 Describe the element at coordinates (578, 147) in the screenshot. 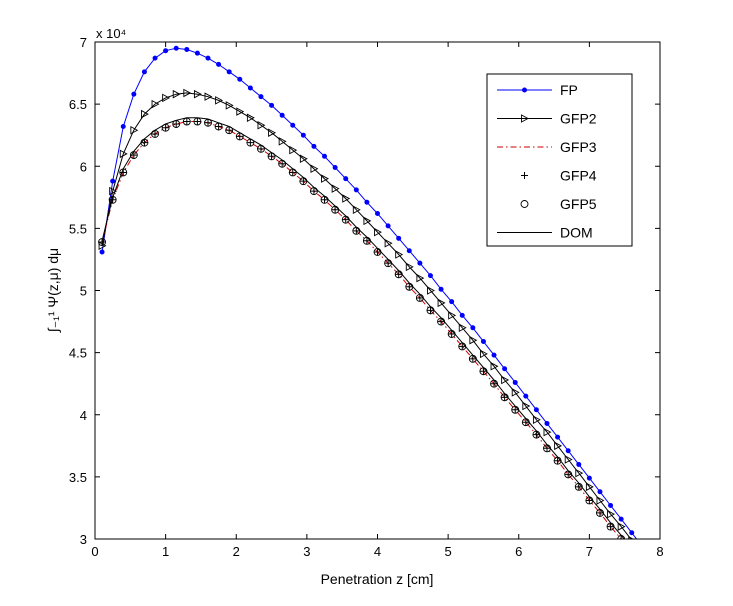

I see `legend-label-gfp3: GFP3` at that location.